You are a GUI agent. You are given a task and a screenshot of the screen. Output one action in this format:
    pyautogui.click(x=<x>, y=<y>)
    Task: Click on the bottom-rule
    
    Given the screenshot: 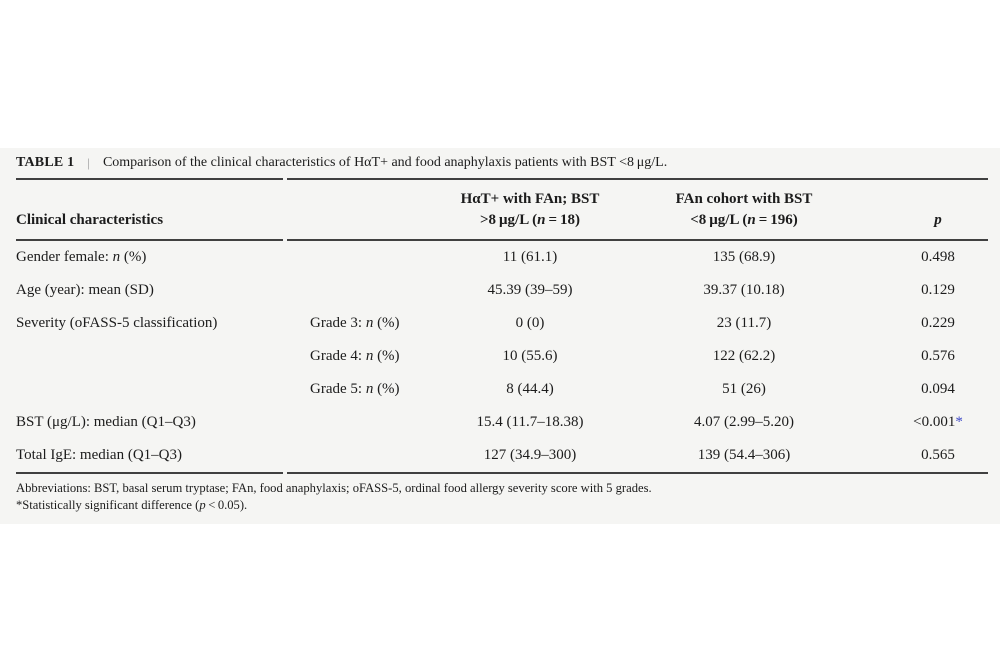 What is the action you would take?
    pyautogui.click(x=502, y=473)
    